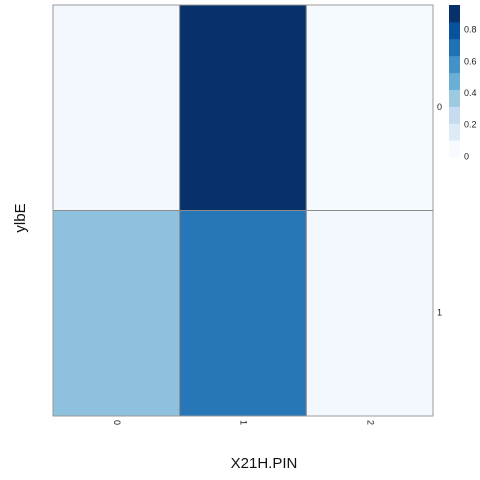  What do you see at coordinates (439, 313) in the screenshot?
I see `y-tick-label: 1` at bounding box center [439, 313].